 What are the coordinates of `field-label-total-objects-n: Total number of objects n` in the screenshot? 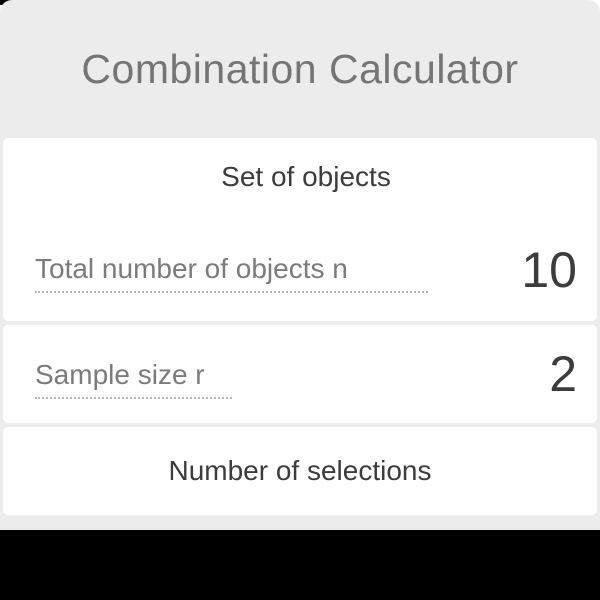 It's located at (231, 272).